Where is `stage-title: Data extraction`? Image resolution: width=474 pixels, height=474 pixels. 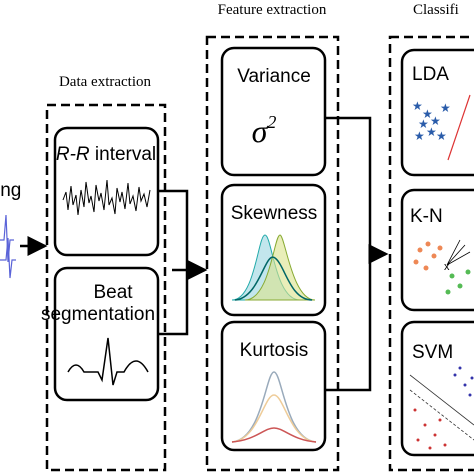
stage-title: Data extraction is located at coordinates (105, 82).